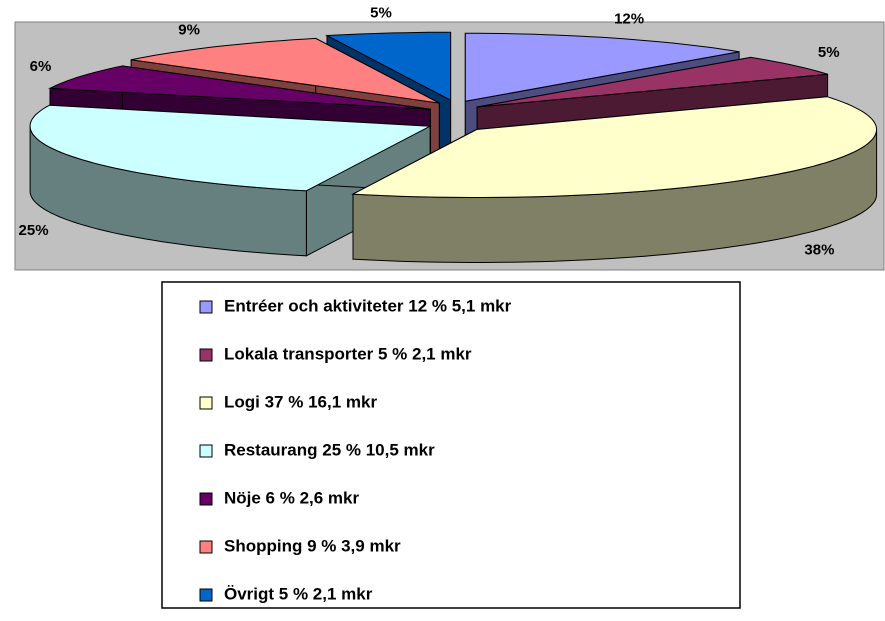  What do you see at coordinates (298, 593) in the screenshot?
I see `legend-label: Övrigt 5 % 2,1 mkr` at bounding box center [298, 593].